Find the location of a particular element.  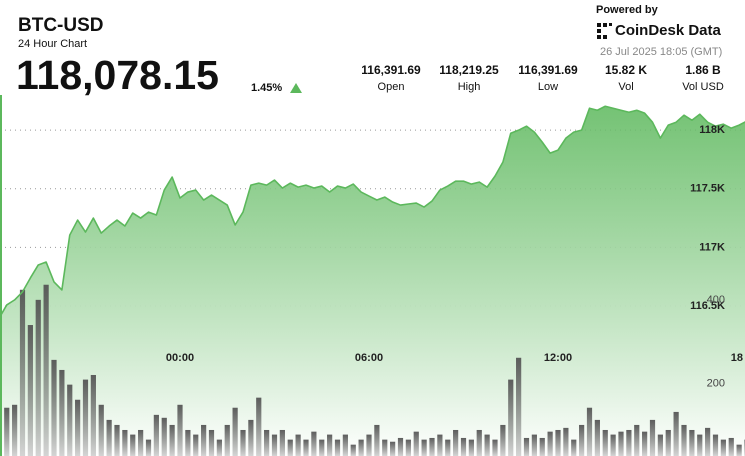

stat-value: 1.86 B is located at coordinates (703, 70).